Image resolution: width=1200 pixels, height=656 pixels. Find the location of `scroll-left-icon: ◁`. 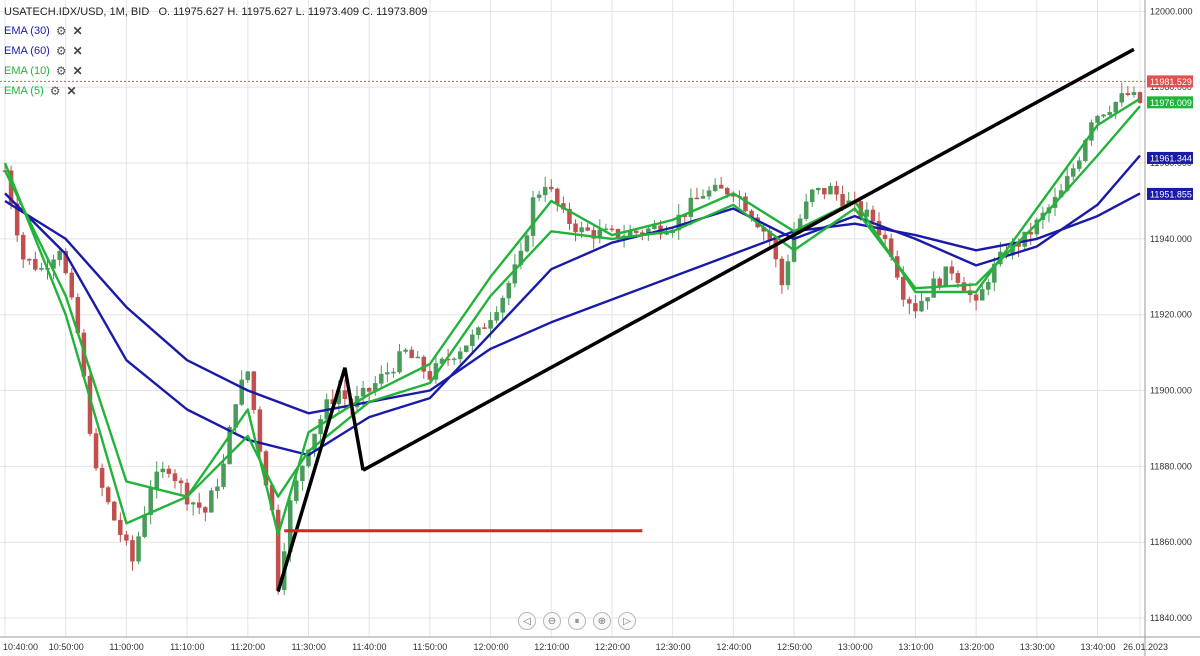

scroll-left-icon: ◁ is located at coordinates (527, 621).